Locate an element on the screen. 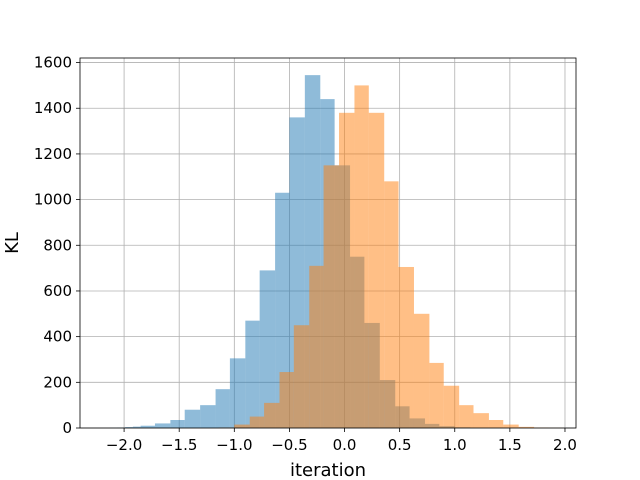  x-tick-label: −1.5 is located at coordinates (179, 445).